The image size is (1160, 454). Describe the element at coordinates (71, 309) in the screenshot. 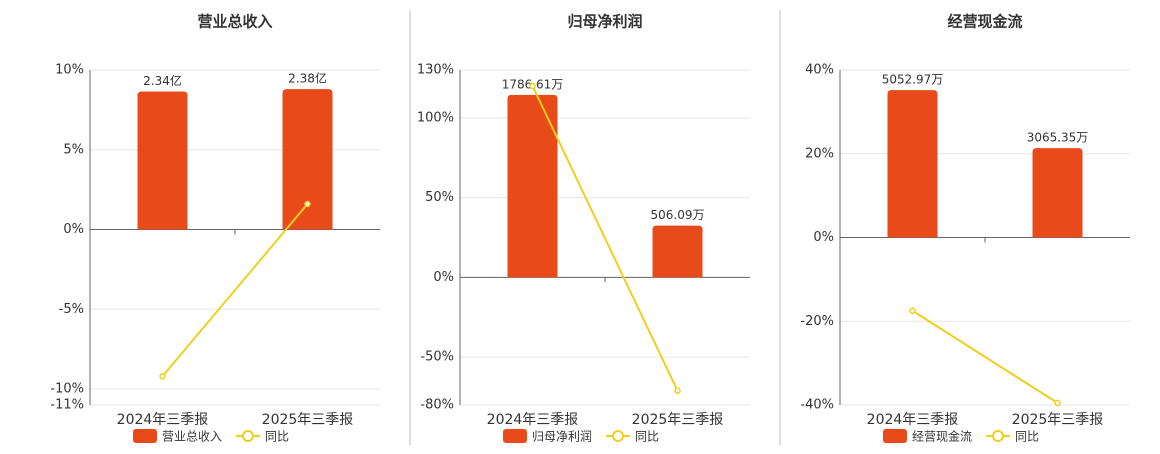

I see `y-tick-label: -5%` at that location.